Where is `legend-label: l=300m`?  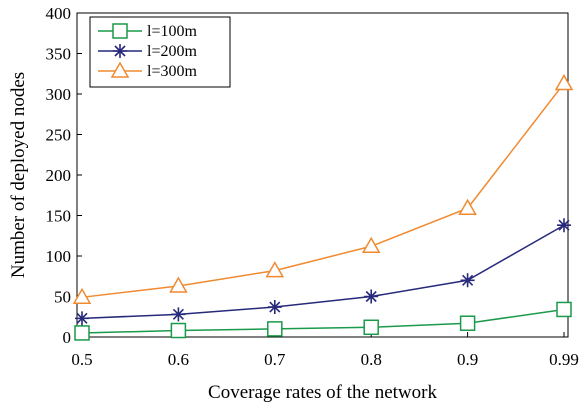 legend-label: l=300m is located at coordinates (172, 71).